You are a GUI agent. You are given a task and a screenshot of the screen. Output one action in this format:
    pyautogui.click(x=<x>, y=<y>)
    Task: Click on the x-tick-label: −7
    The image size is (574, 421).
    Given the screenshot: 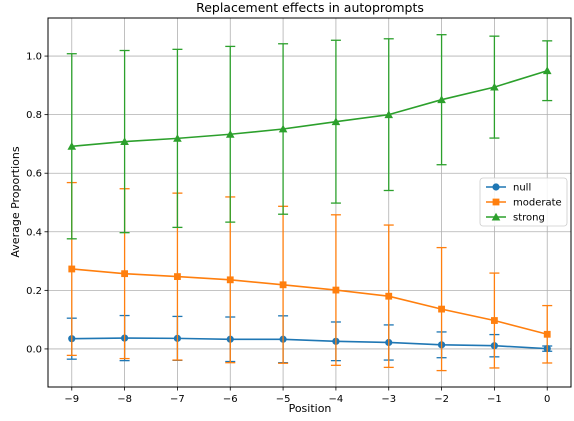 What is the action you would take?
    pyautogui.click(x=177, y=399)
    